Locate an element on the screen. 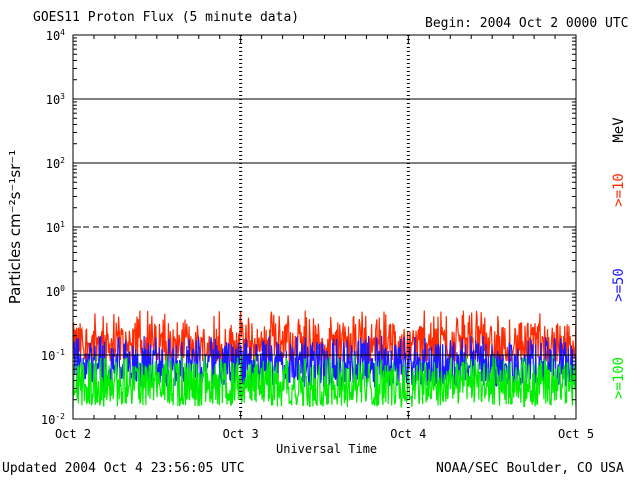  y-axis-label: Particles cm⁻²s⁻¹sr⁻¹ is located at coordinates (15, 227).